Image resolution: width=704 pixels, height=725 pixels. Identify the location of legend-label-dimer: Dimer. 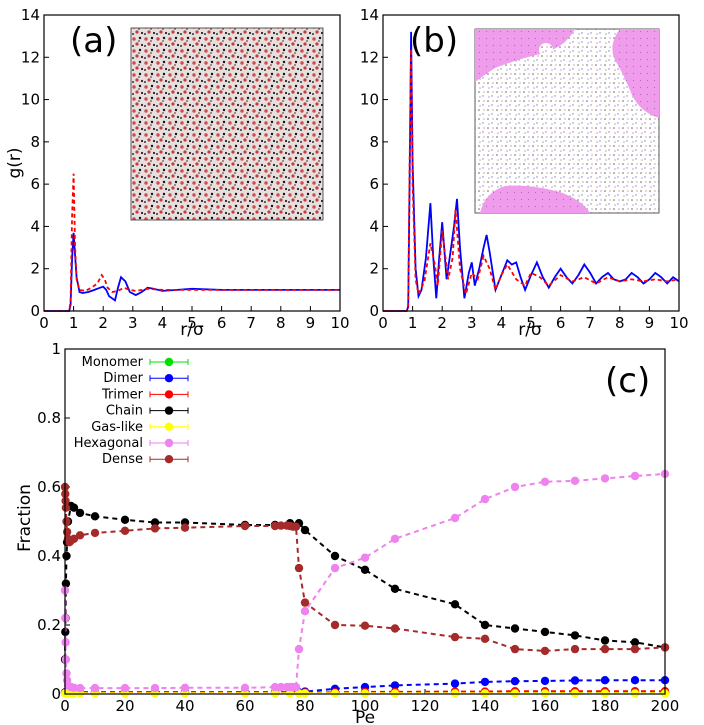
(123, 378).